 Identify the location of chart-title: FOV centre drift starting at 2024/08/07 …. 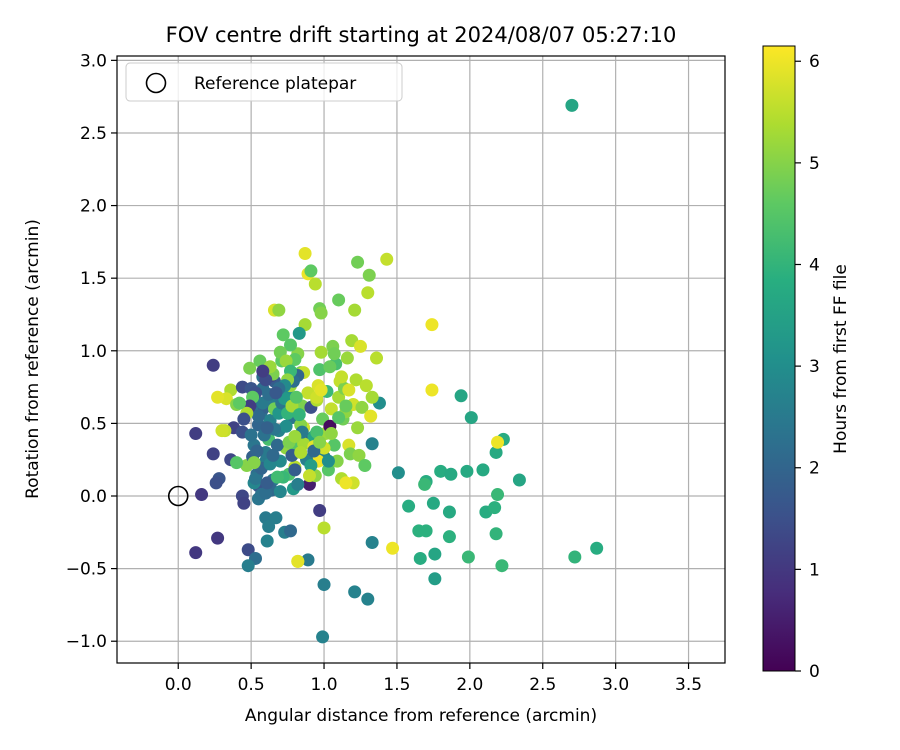
(421, 35).